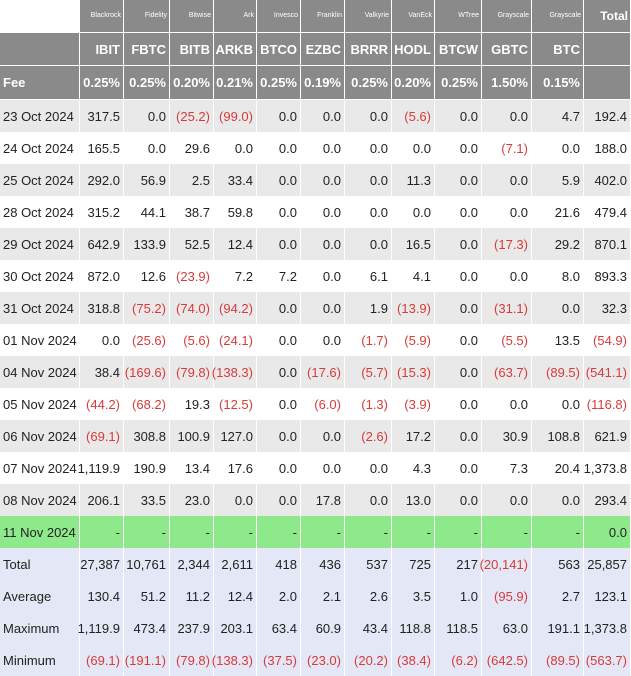  I want to click on flow-cell: (94.2), so click(235, 308).